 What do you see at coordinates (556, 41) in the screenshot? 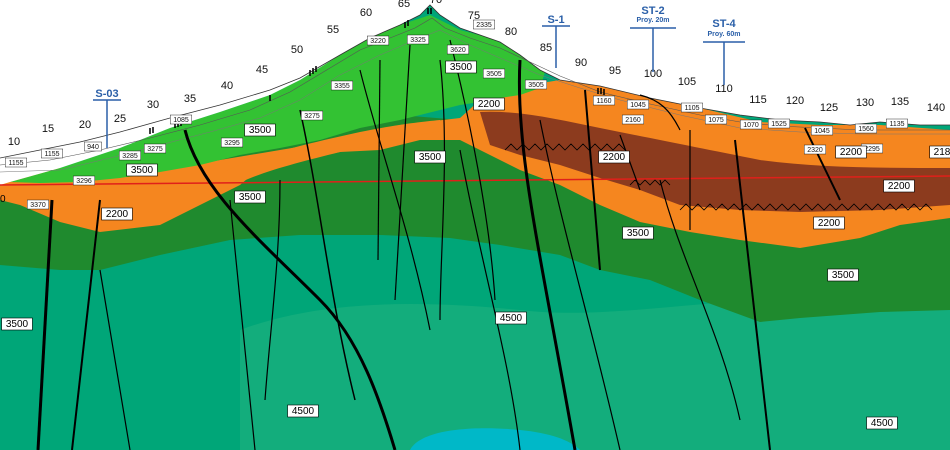
I see `borehole-s-1: S-1` at bounding box center [556, 41].